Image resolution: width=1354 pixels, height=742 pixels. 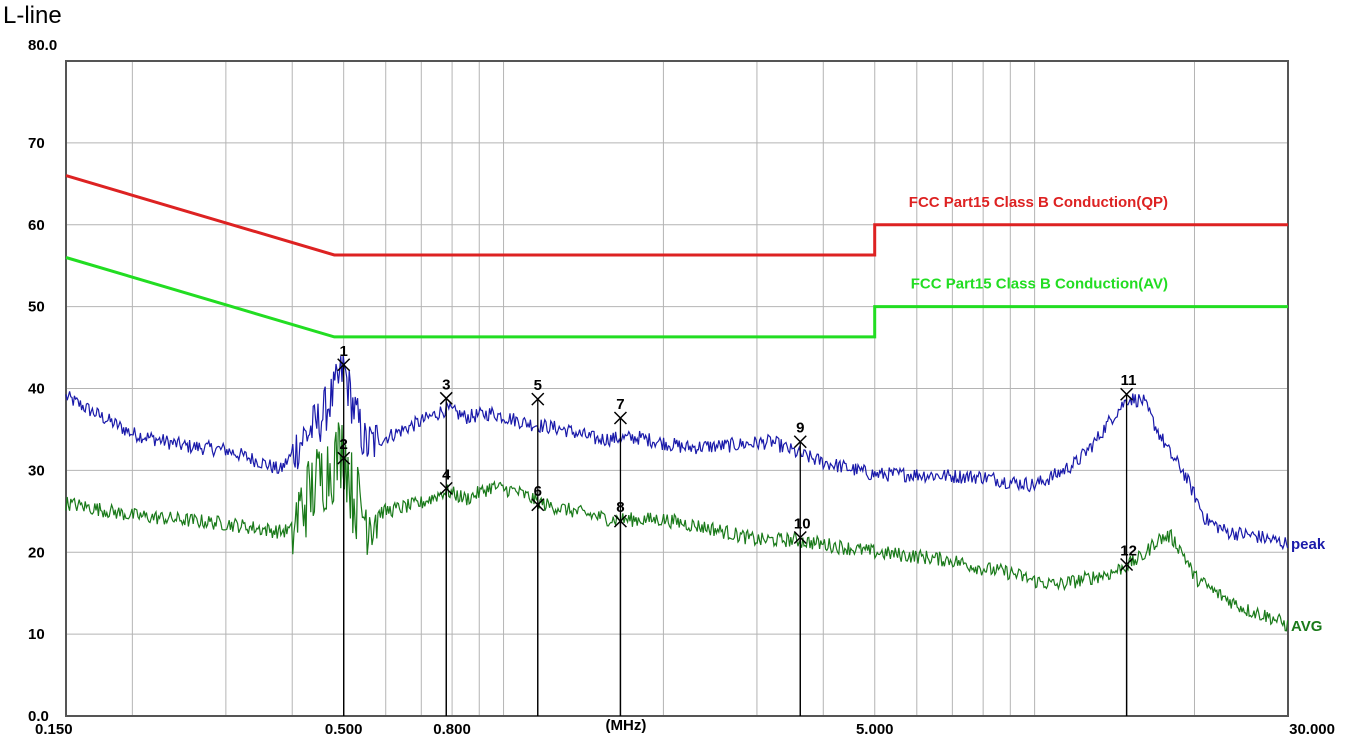 I want to click on marker-label: 6, so click(x=538, y=491).